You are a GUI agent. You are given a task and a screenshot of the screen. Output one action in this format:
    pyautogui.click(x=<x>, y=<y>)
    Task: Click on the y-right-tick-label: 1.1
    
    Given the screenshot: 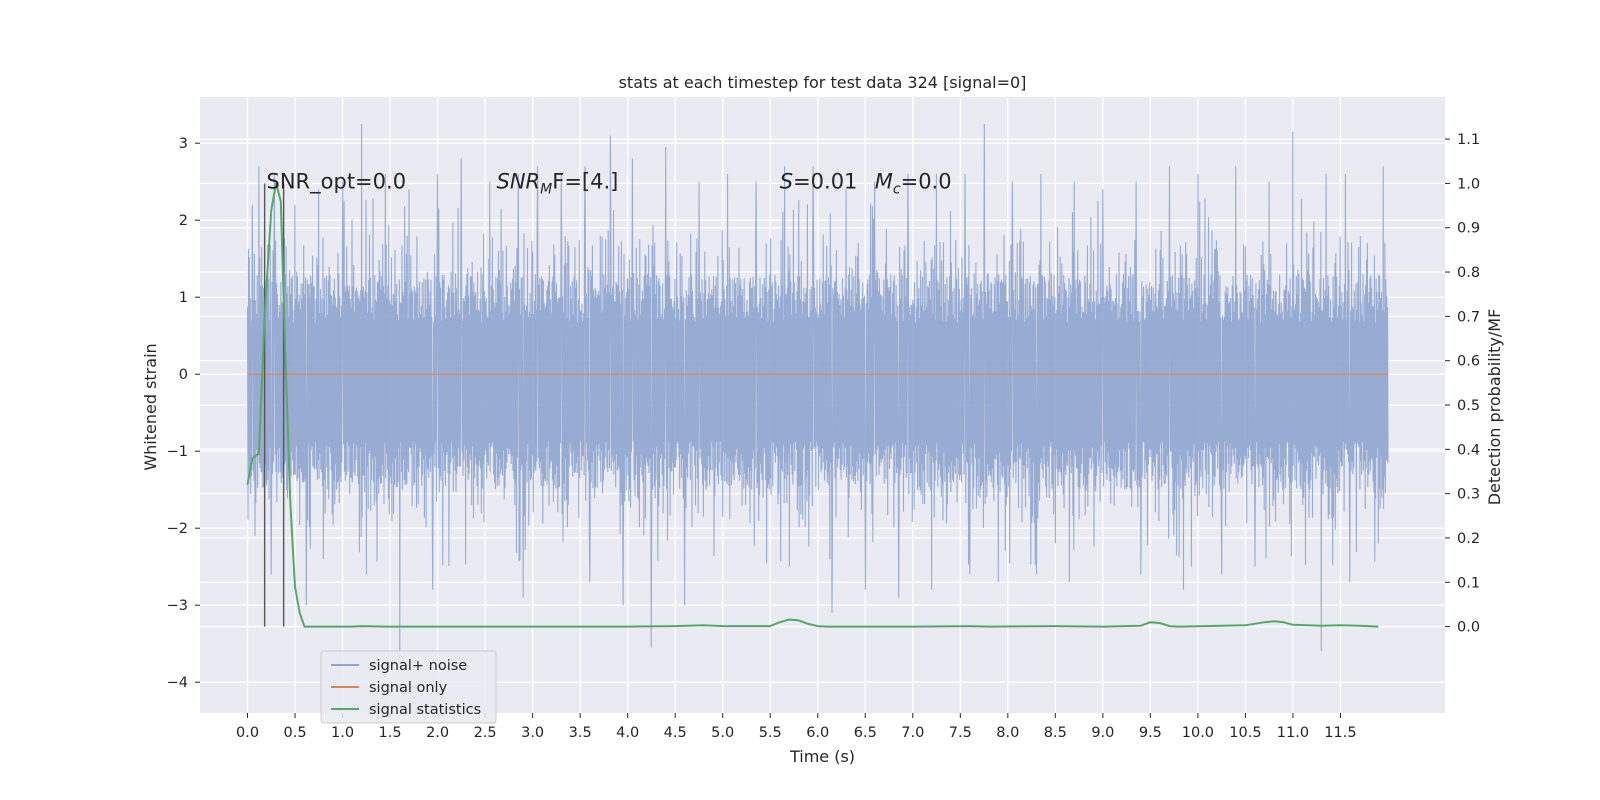 What is the action you would take?
    pyautogui.click(x=1468, y=140)
    